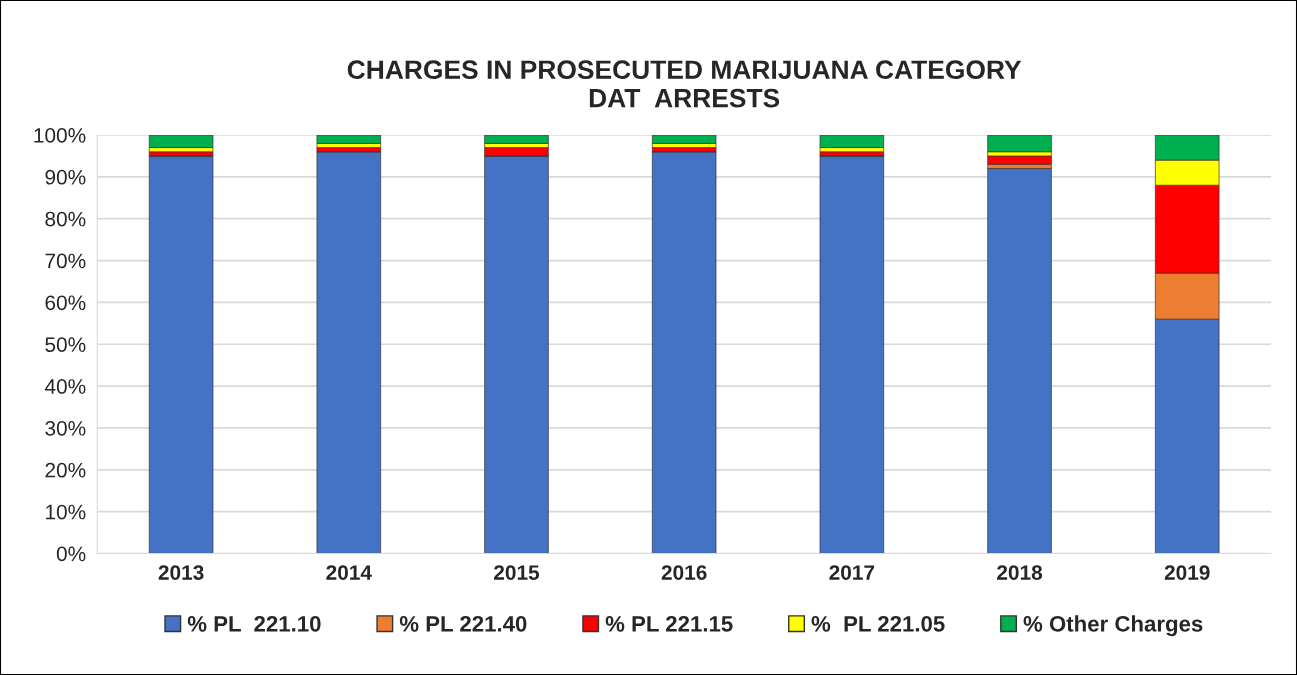 The width and height of the screenshot is (1297, 675). I want to click on y-tick-label: 0%, so click(71, 554).